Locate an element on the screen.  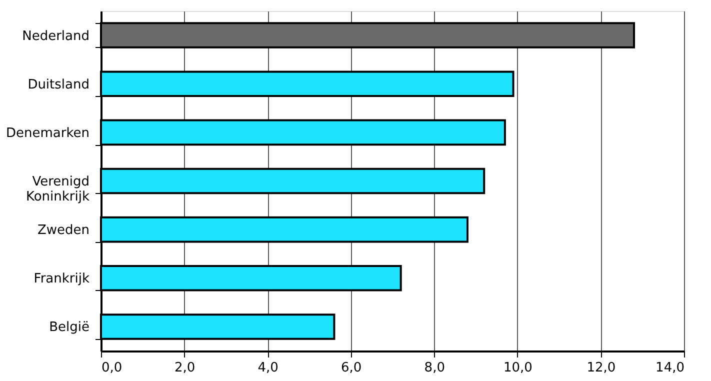
x-tick-label: 8,0 is located at coordinates (434, 368).